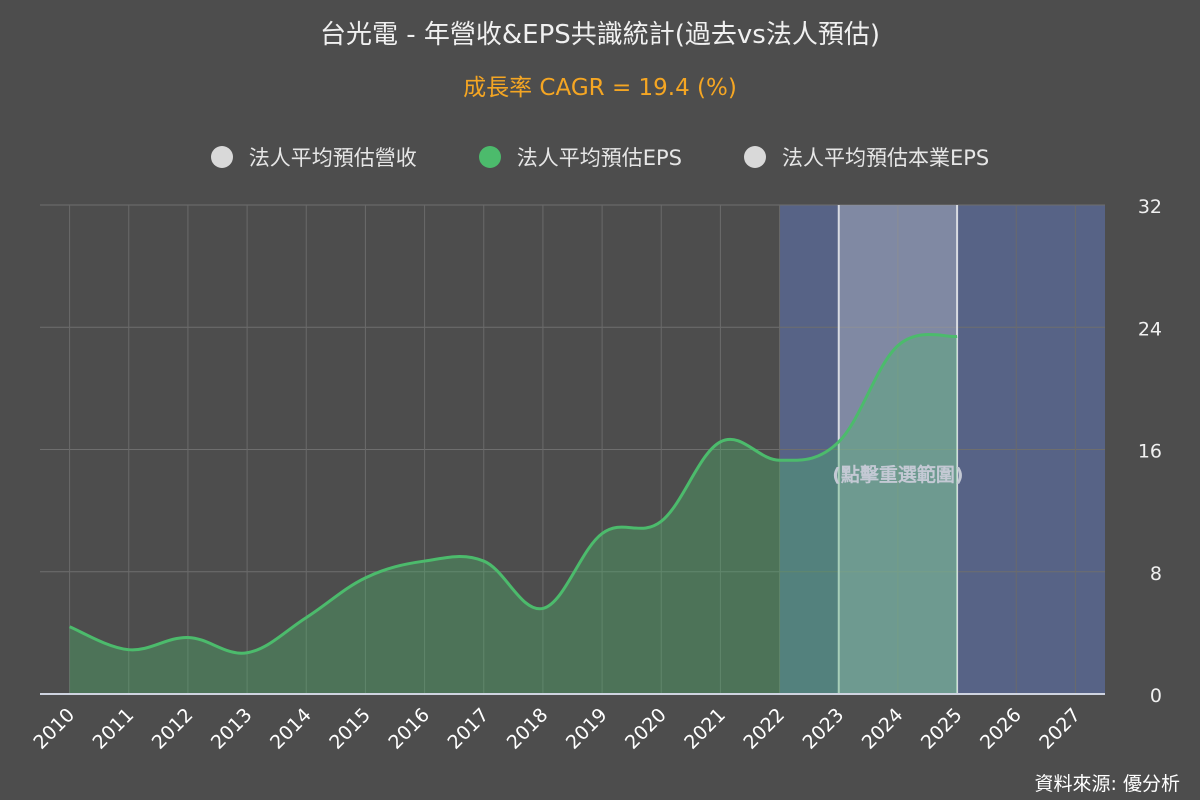 The height and width of the screenshot is (800, 1200). I want to click on legend-item-core-eps: 法人平均預估本業EPS, so click(866, 157).